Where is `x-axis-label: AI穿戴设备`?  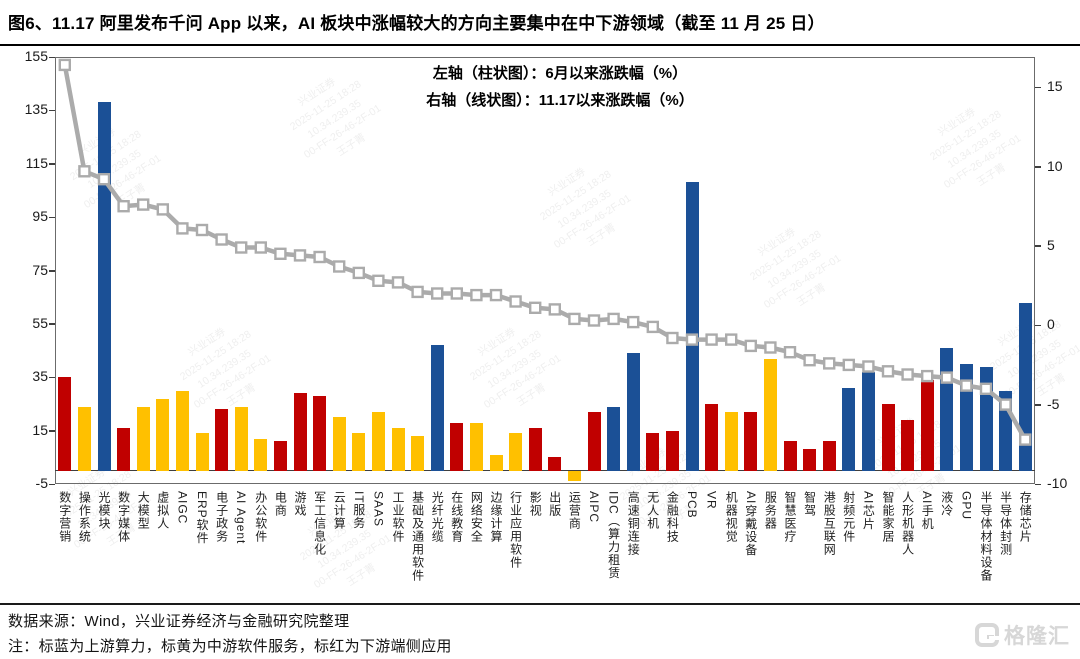
x-axis-label: AI穿戴设备 is located at coordinates (750, 524).